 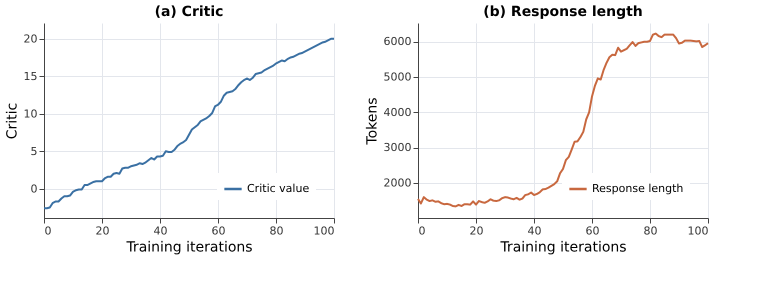 What do you see at coordinates (398, 112) in the screenshot?
I see `y-tick-label: 4000` at bounding box center [398, 112].